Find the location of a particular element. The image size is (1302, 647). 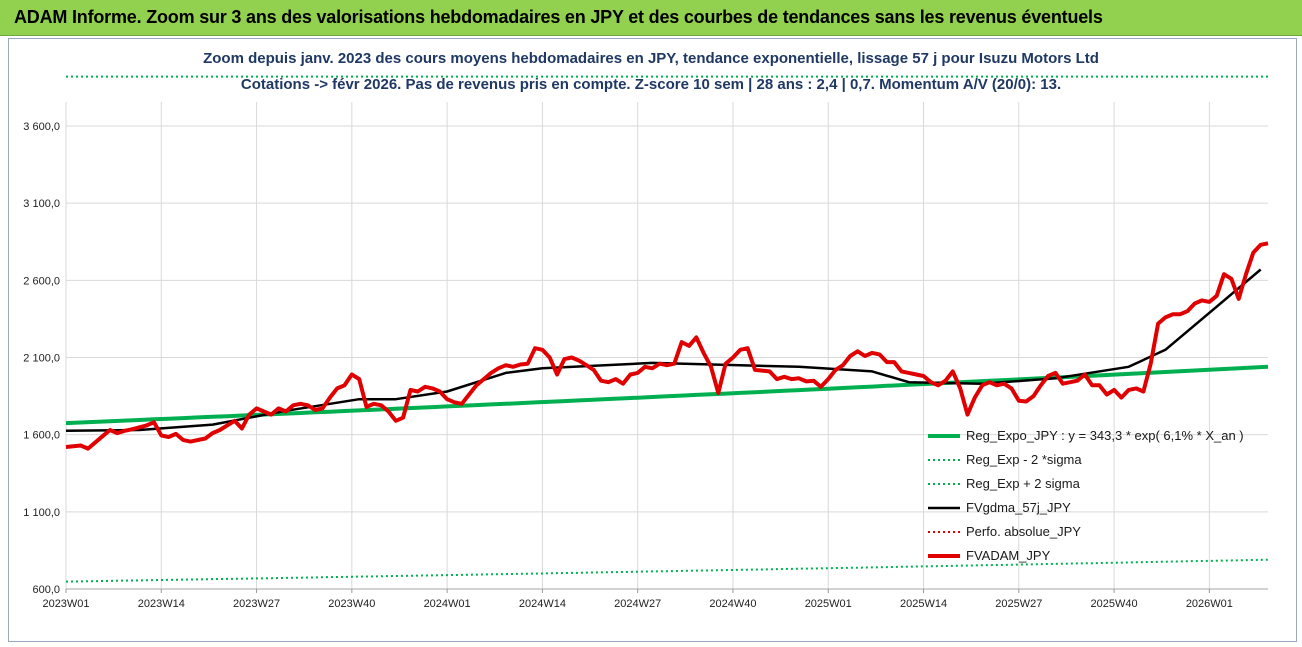

y-tick-label: 2 600,0 is located at coordinates (41, 281).